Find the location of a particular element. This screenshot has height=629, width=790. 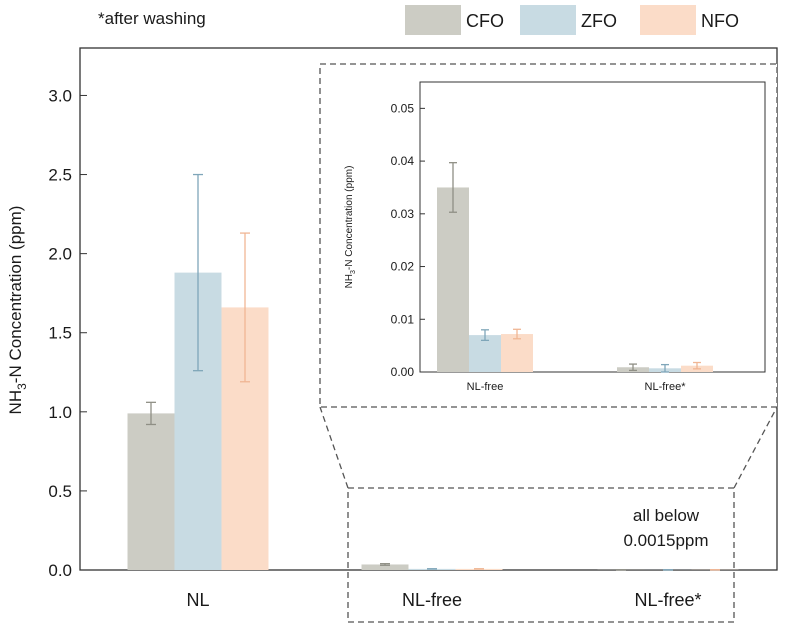

inset-errorbar-nl-free-nfo is located at coordinates (517, 334).